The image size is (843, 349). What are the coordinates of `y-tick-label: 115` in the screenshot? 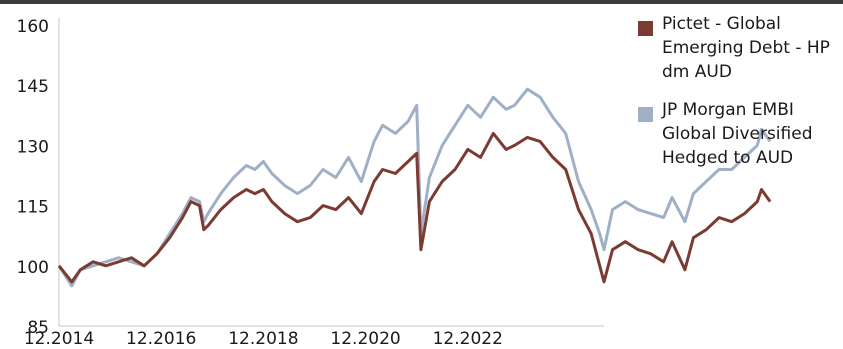 It's located at (33, 208).